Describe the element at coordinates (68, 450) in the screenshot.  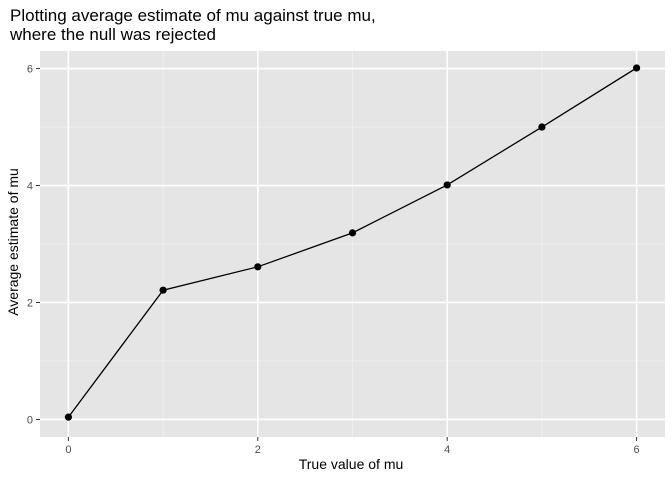
I see `x-tick-label: 0` at that location.